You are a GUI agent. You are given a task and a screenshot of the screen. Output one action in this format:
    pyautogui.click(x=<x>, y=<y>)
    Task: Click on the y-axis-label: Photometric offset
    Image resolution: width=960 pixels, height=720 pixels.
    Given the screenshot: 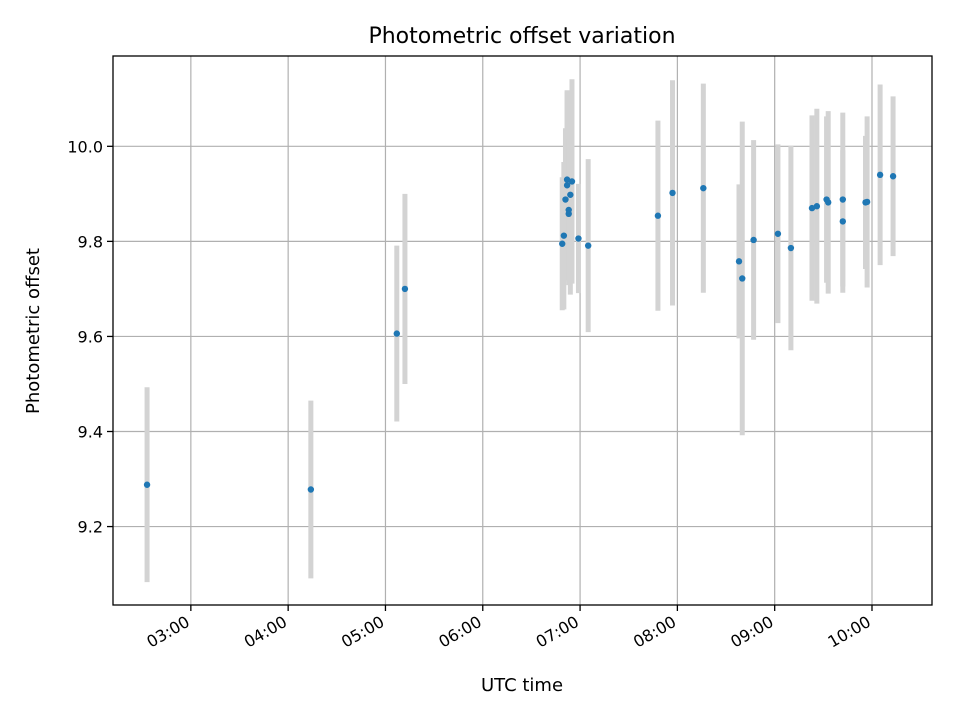 What is the action you would take?
    pyautogui.click(x=33, y=331)
    